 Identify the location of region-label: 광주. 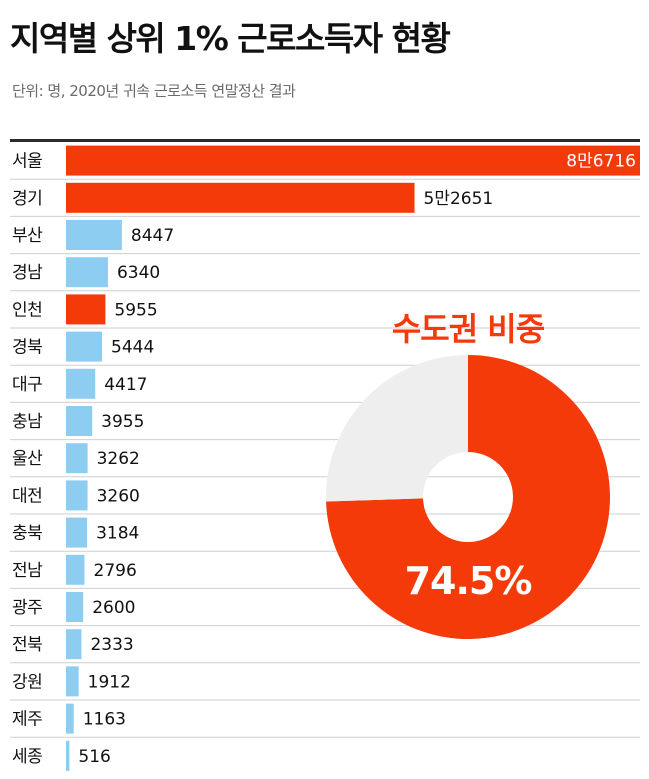
(27, 608).